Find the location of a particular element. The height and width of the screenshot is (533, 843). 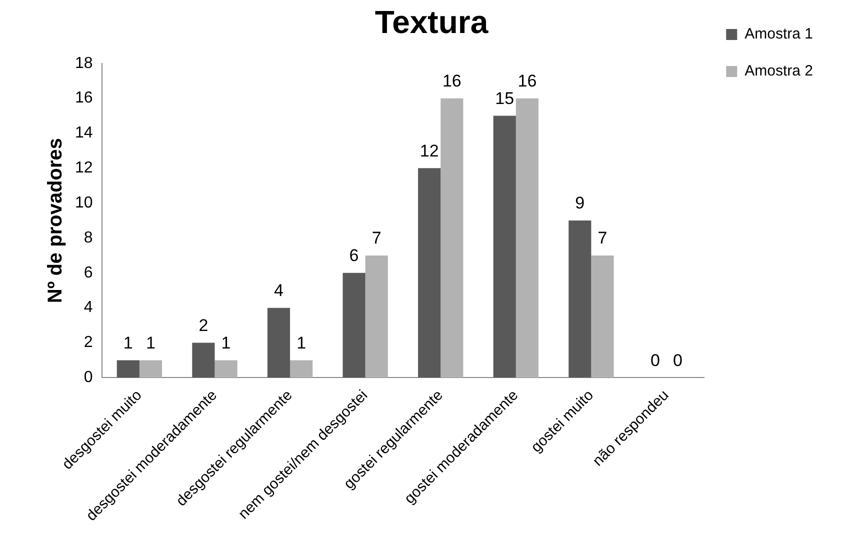

data-label: 2 is located at coordinates (203, 325).